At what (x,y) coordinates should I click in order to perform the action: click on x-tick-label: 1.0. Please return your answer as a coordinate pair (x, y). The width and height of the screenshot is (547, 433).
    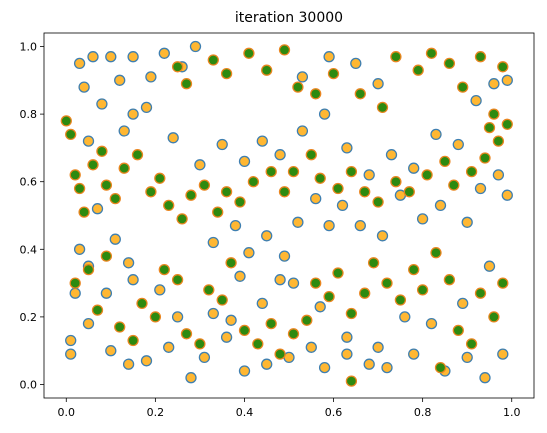
    Looking at the image, I should click on (512, 412).